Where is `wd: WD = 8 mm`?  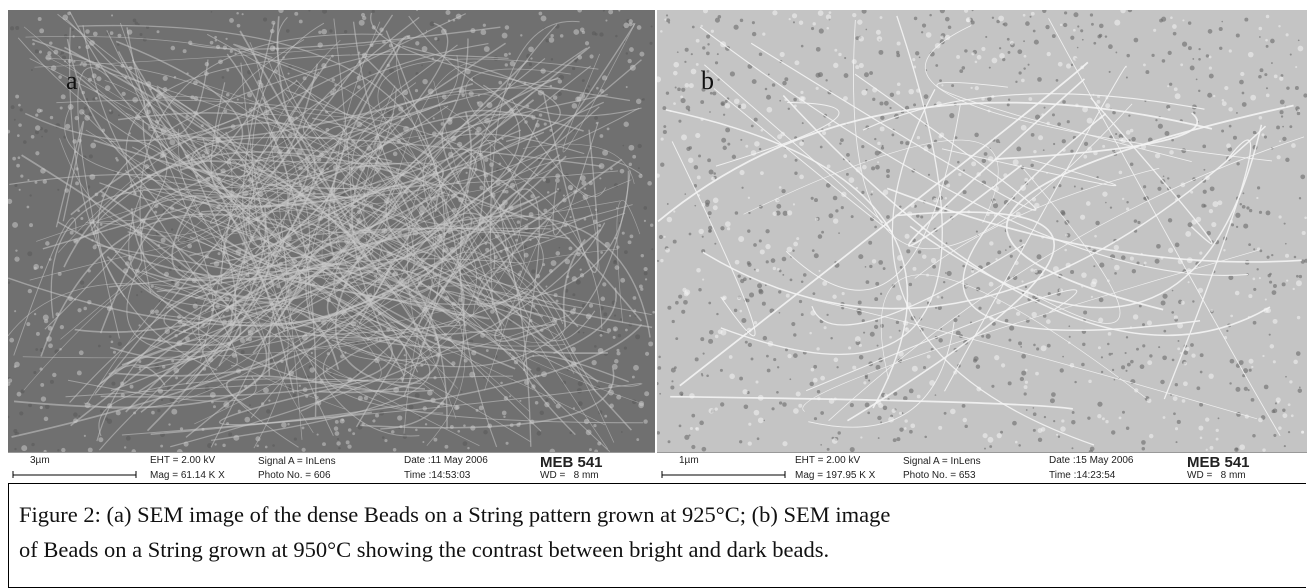
wd: WD = 8 mm is located at coordinates (569, 475).